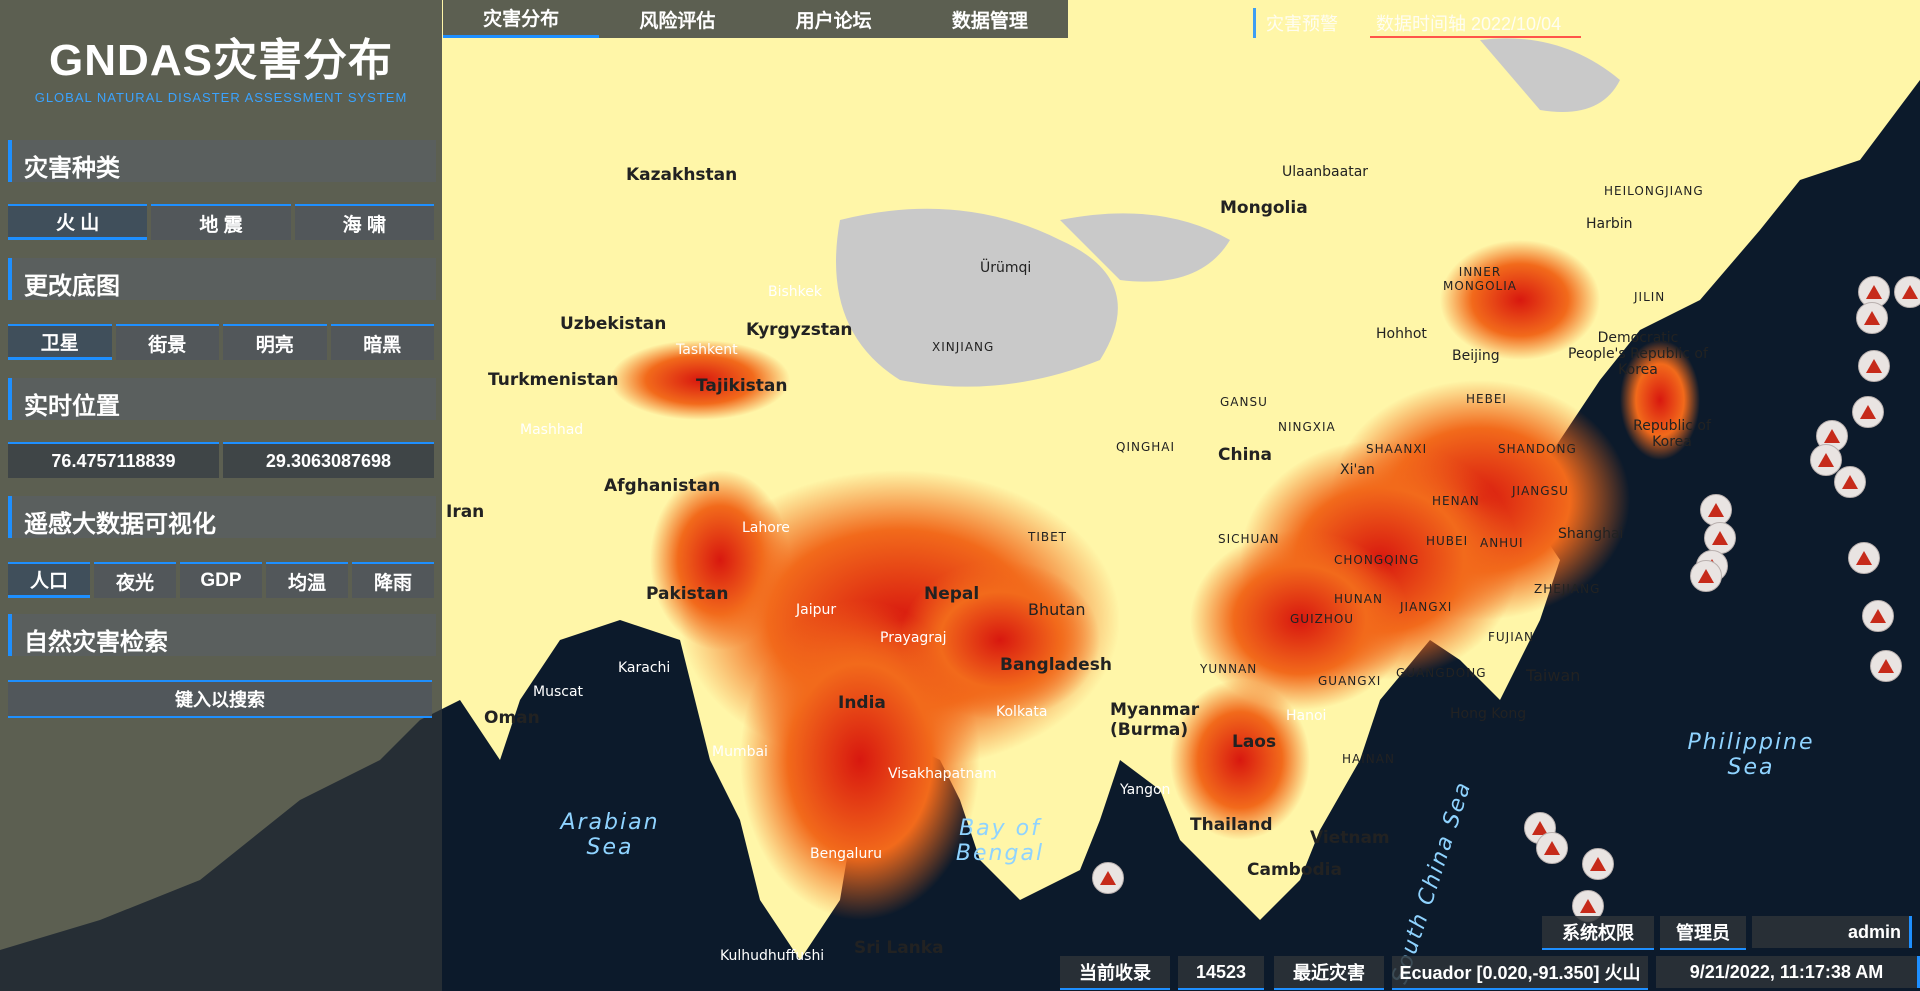  What do you see at coordinates (521, 19) in the screenshot?
I see `tab-disaster-distribution: 灾害分布` at bounding box center [521, 19].